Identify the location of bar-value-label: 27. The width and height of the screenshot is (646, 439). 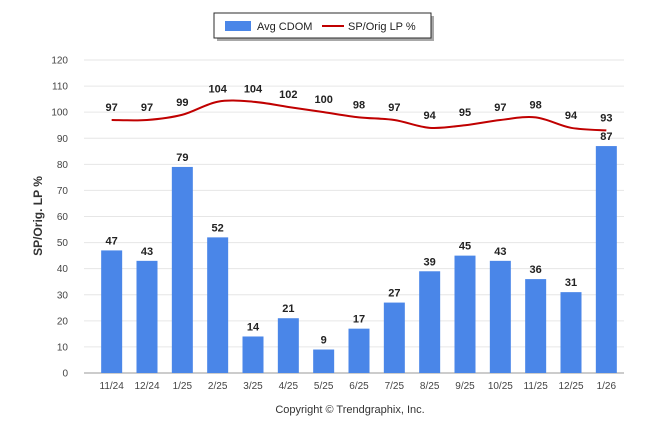
(394, 294).